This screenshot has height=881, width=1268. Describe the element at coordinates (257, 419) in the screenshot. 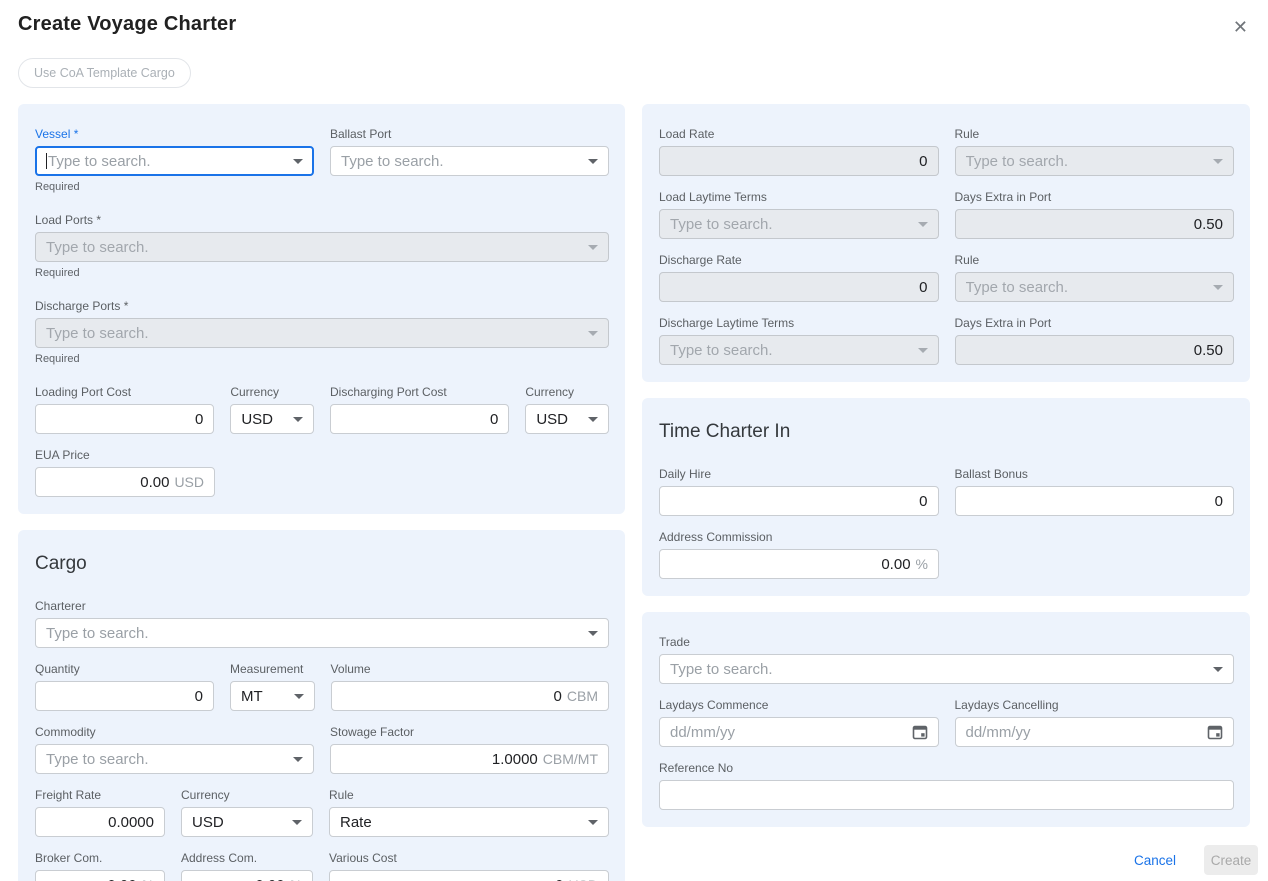

I see `loading-currency-value: USD` at that location.